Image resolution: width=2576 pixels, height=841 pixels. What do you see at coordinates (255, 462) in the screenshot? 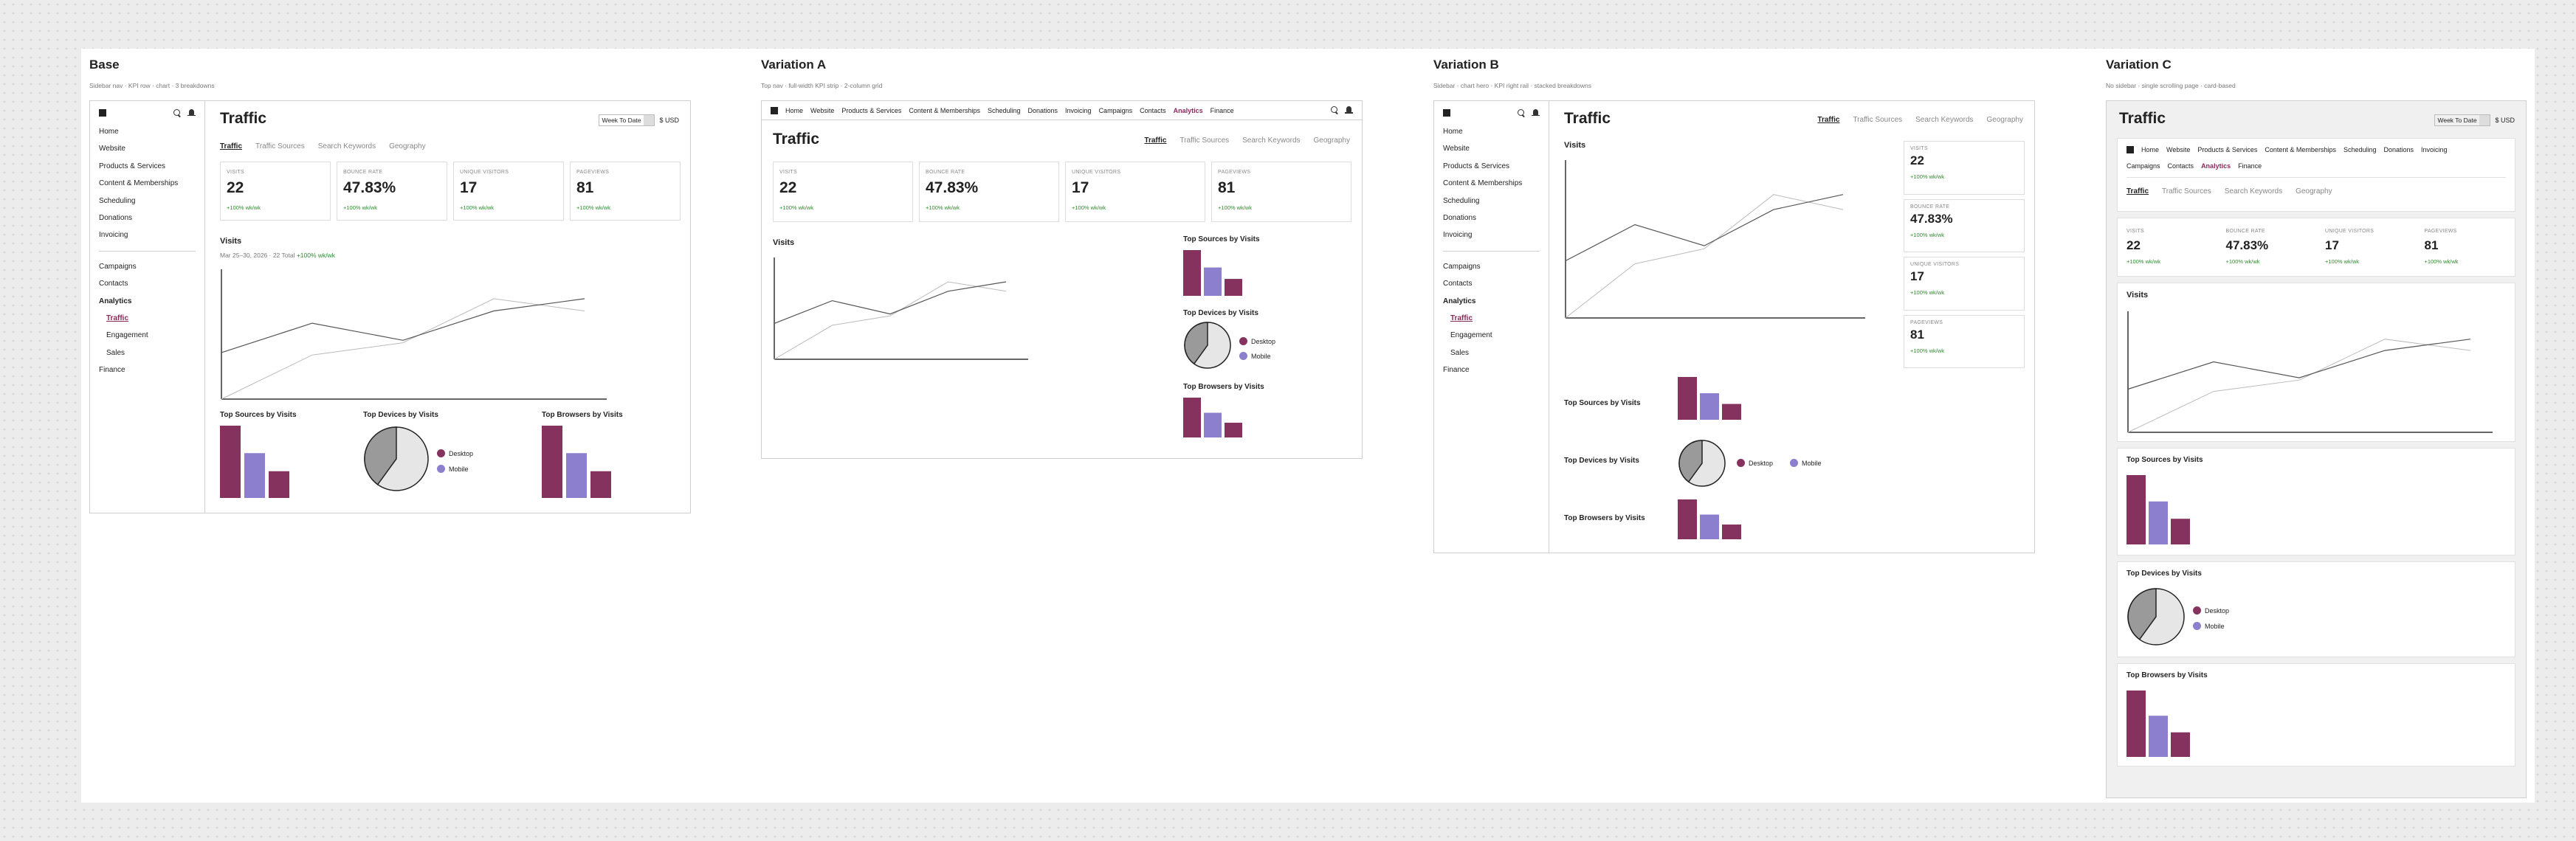
I see `top-sources-bar-chart` at bounding box center [255, 462].